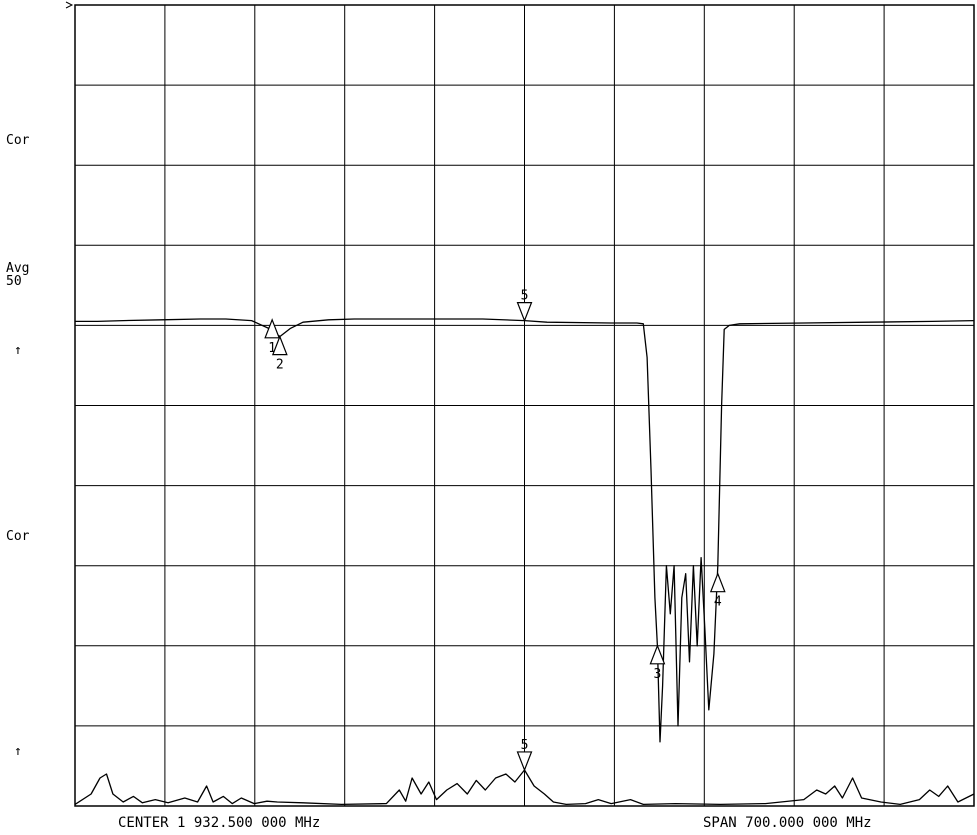 This screenshot has height=835, width=977. What do you see at coordinates (280, 365) in the screenshot?
I see `marker-2-label: 2` at bounding box center [280, 365].